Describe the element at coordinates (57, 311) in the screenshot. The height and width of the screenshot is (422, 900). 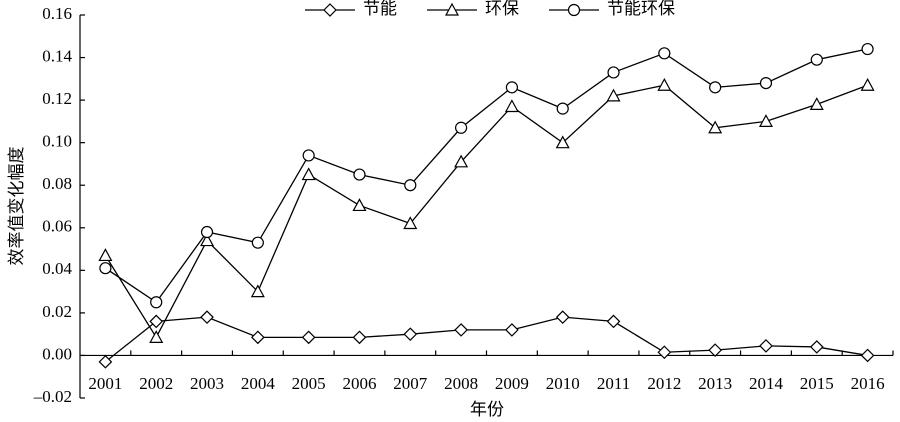
I see `y-tick-label: 0.02` at that location.